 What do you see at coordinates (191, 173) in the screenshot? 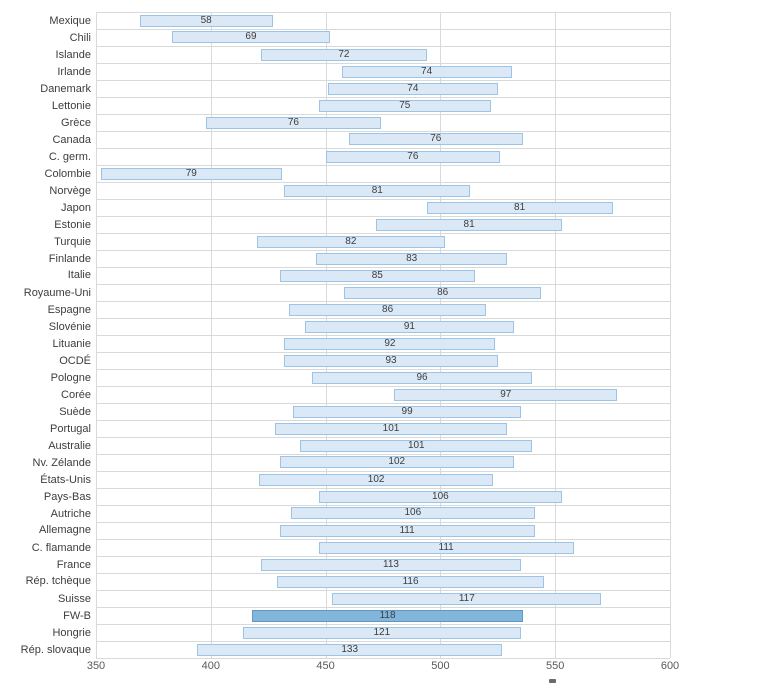
I see `bar-value-label: 79` at bounding box center [191, 173].